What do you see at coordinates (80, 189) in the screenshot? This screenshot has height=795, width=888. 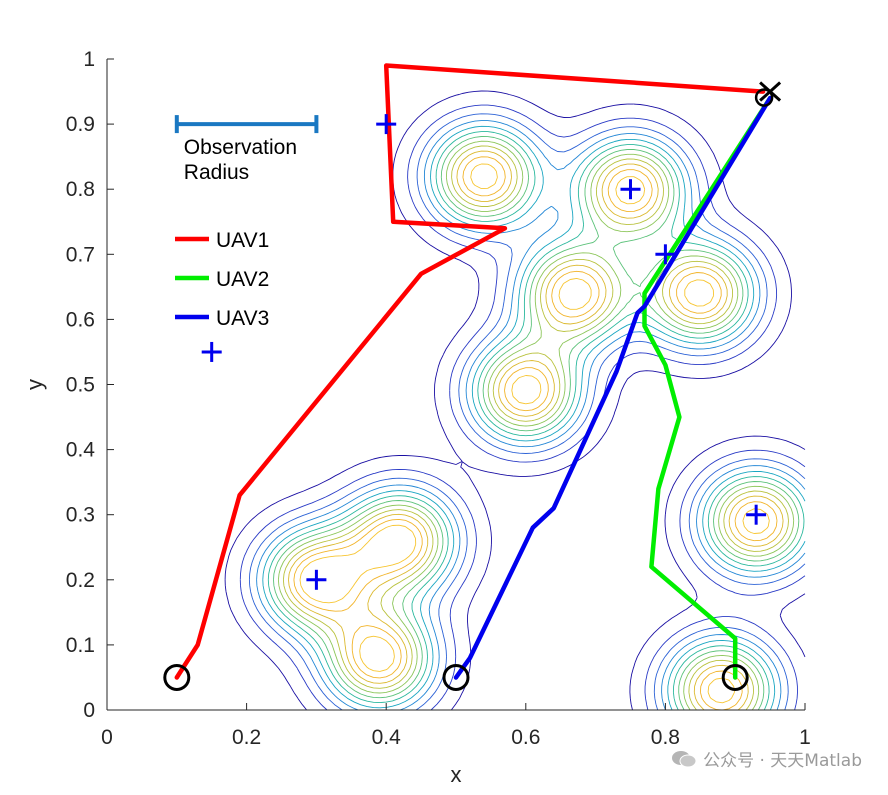 I see `y-tick-label: 0.8` at bounding box center [80, 189].